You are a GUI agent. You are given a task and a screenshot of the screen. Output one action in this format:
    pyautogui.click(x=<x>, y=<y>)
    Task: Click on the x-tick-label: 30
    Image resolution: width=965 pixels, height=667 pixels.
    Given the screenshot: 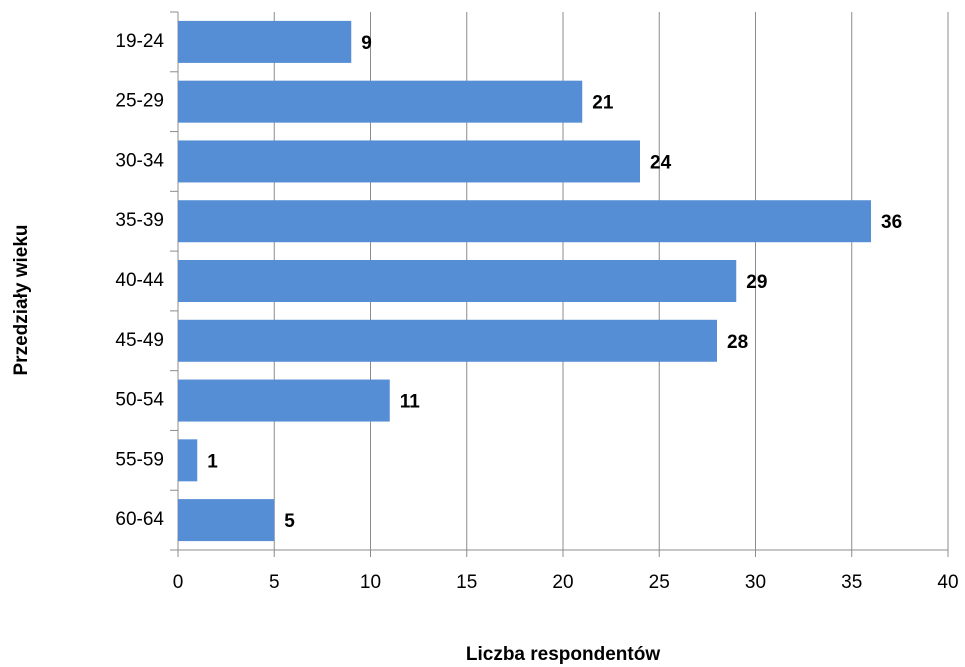 What is the action you would take?
    pyautogui.click(x=755, y=582)
    